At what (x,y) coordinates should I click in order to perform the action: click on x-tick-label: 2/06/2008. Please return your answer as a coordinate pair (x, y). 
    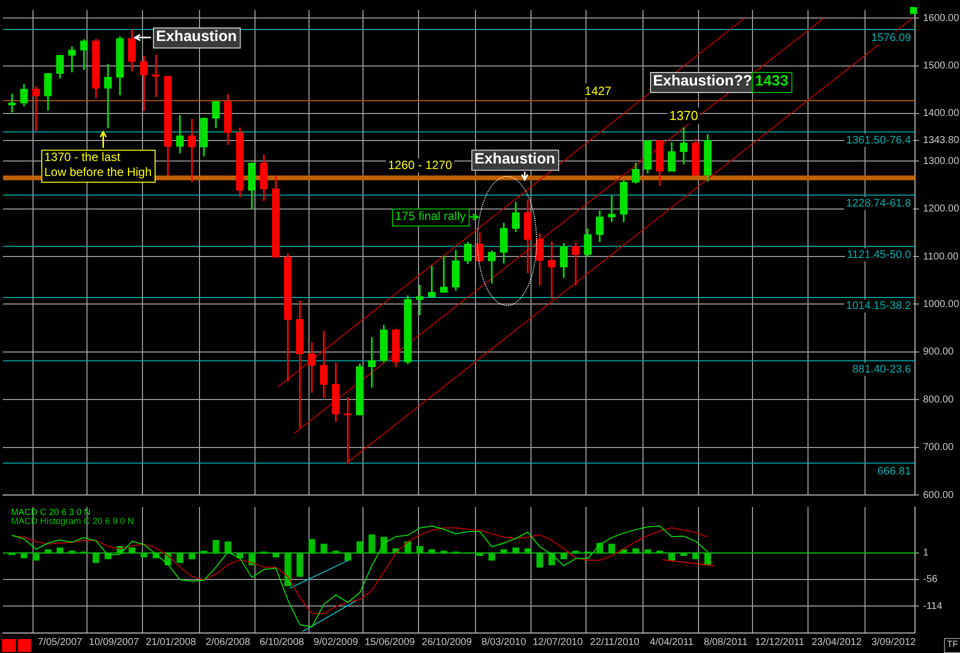
    Looking at the image, I should click on (228, 642).